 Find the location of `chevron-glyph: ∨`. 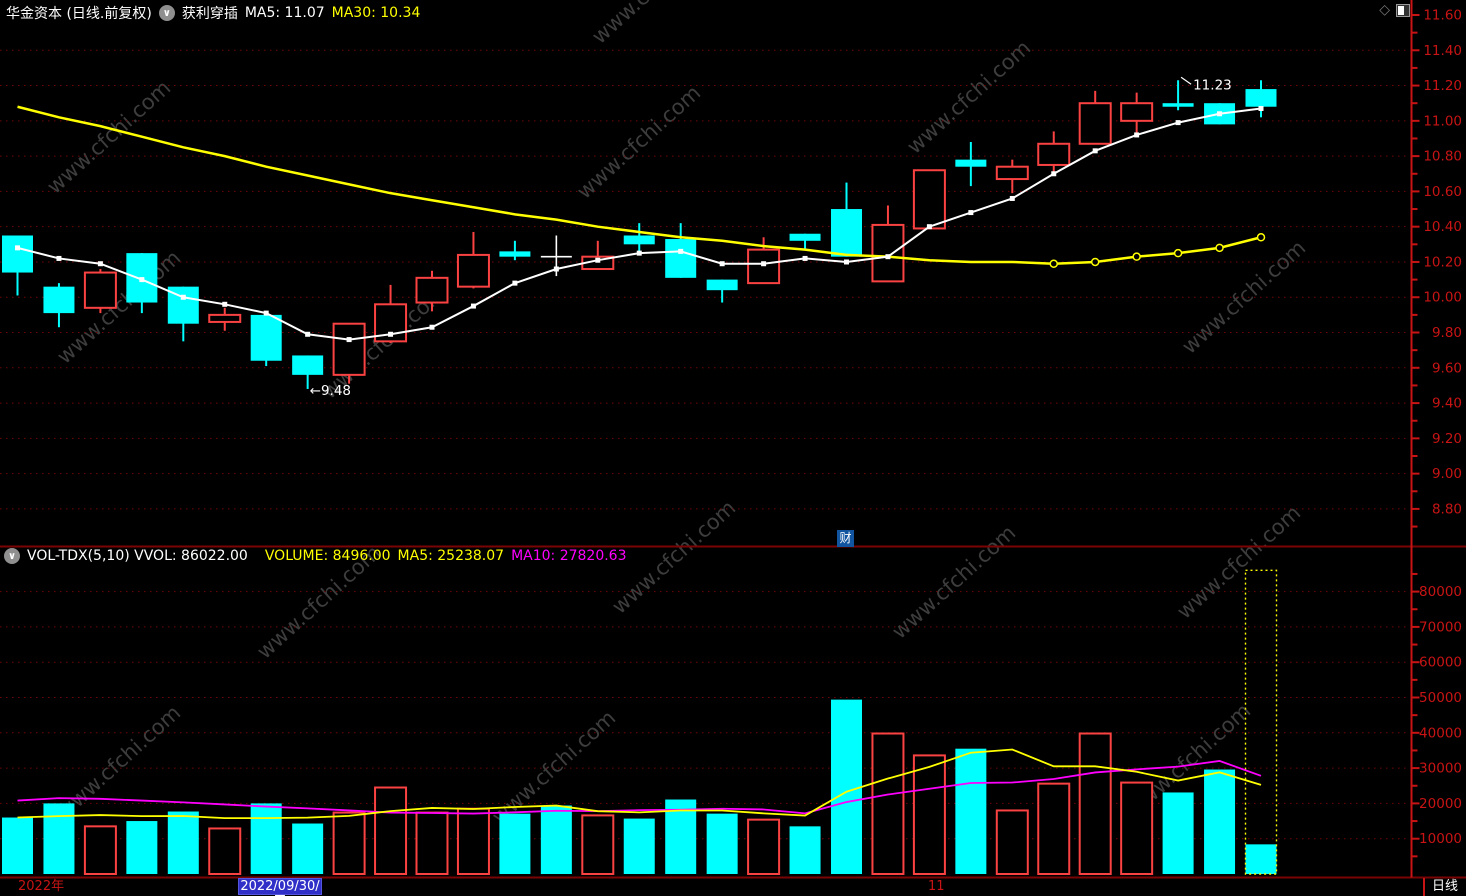

chevron-glyph: ∨ is located at coordinates (166, 13).